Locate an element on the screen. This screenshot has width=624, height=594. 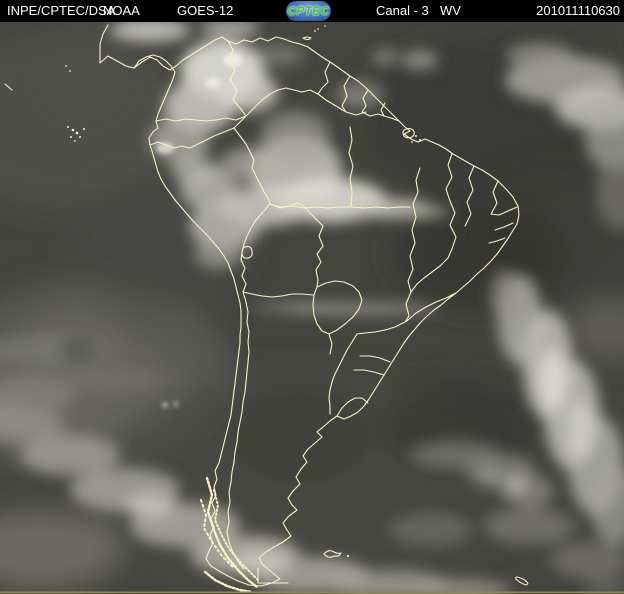
fjord-texture is located at coordinates (230, 535).